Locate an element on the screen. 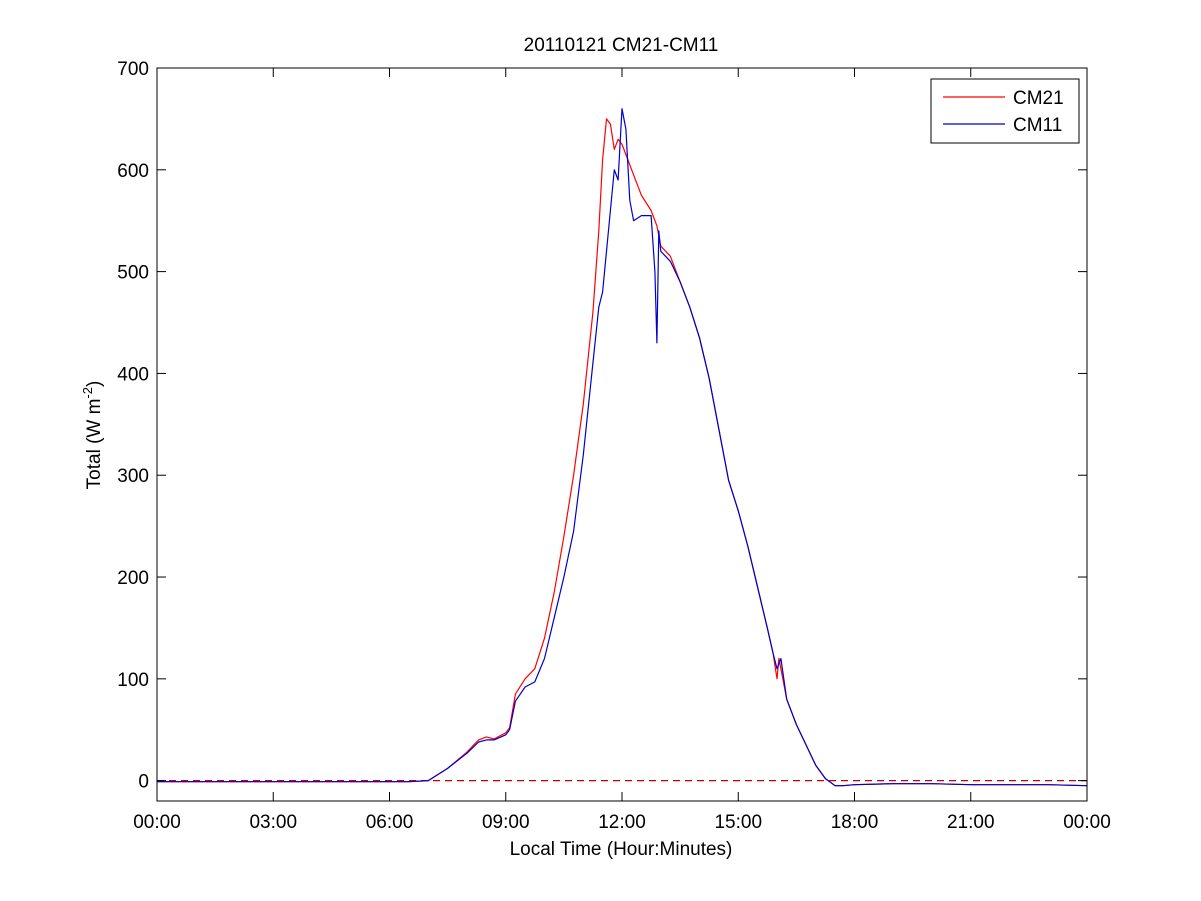 This screenshot has width=1201, height=901. y-axis-title-superscript: -2 is located at coordinates (87, 393).